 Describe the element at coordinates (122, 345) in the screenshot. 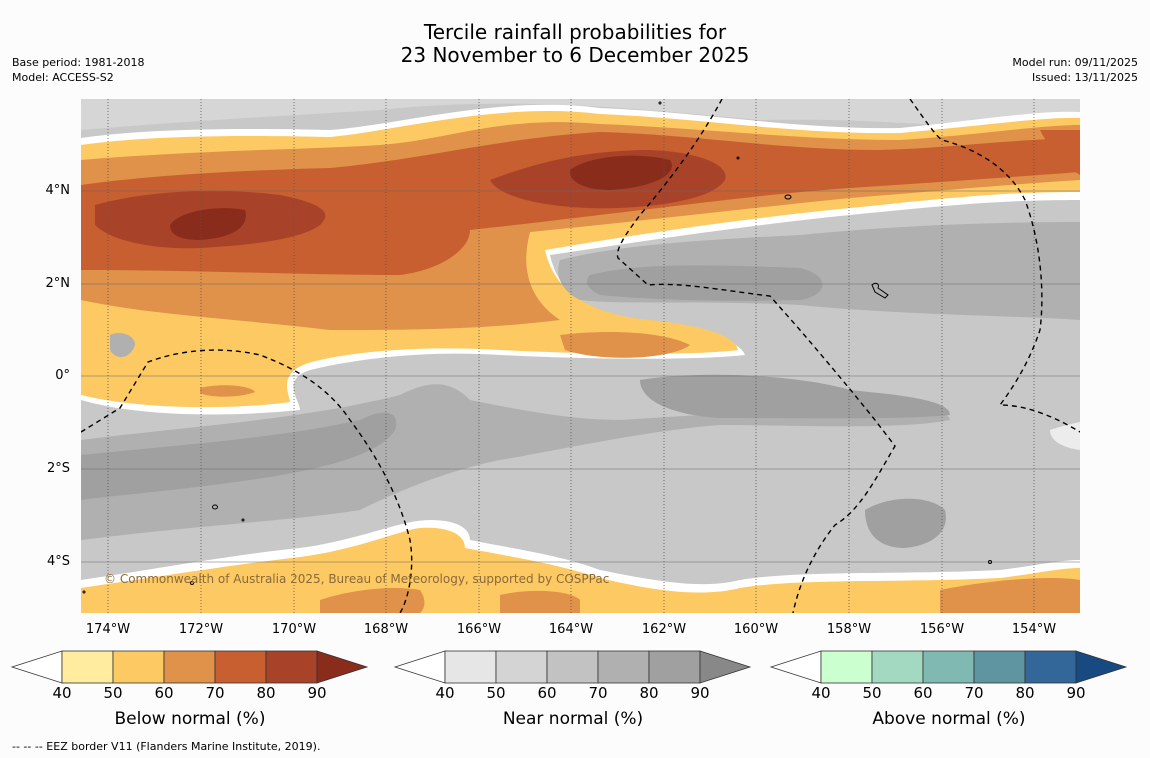

I see `near-normal-patch-west` at that location.